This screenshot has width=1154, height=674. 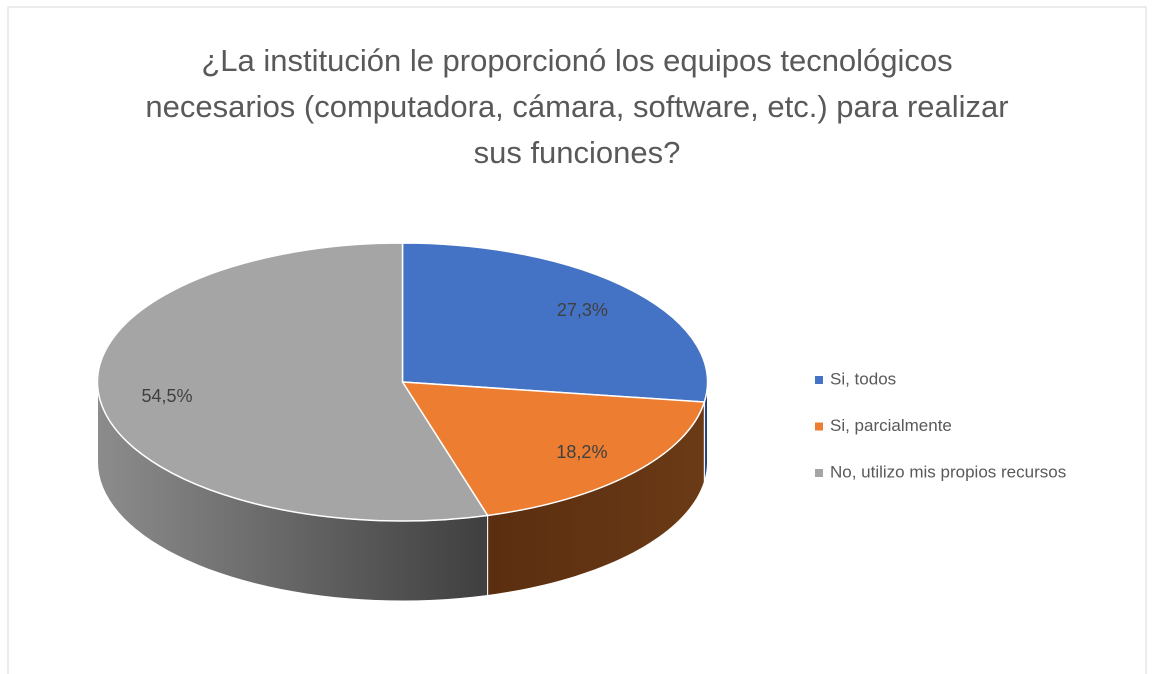 I want to click on data-label: 27,3%, so click(x=582, y=310).